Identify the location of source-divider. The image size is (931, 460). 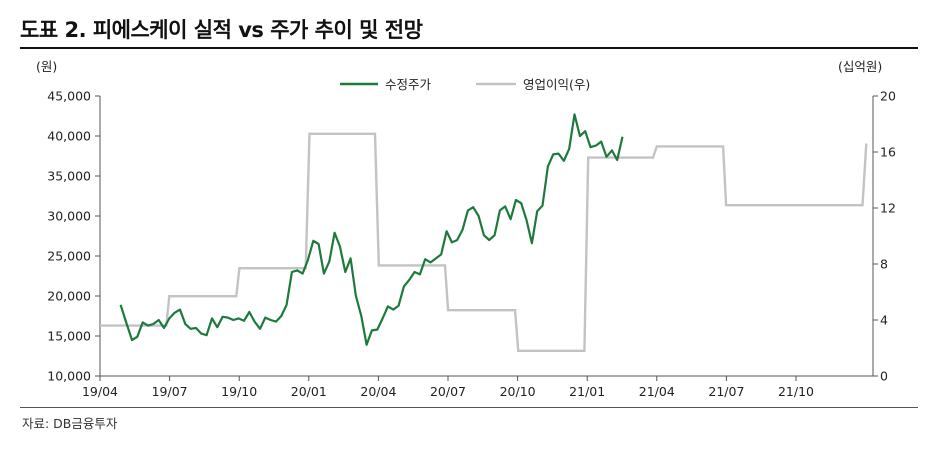
(469, 407).